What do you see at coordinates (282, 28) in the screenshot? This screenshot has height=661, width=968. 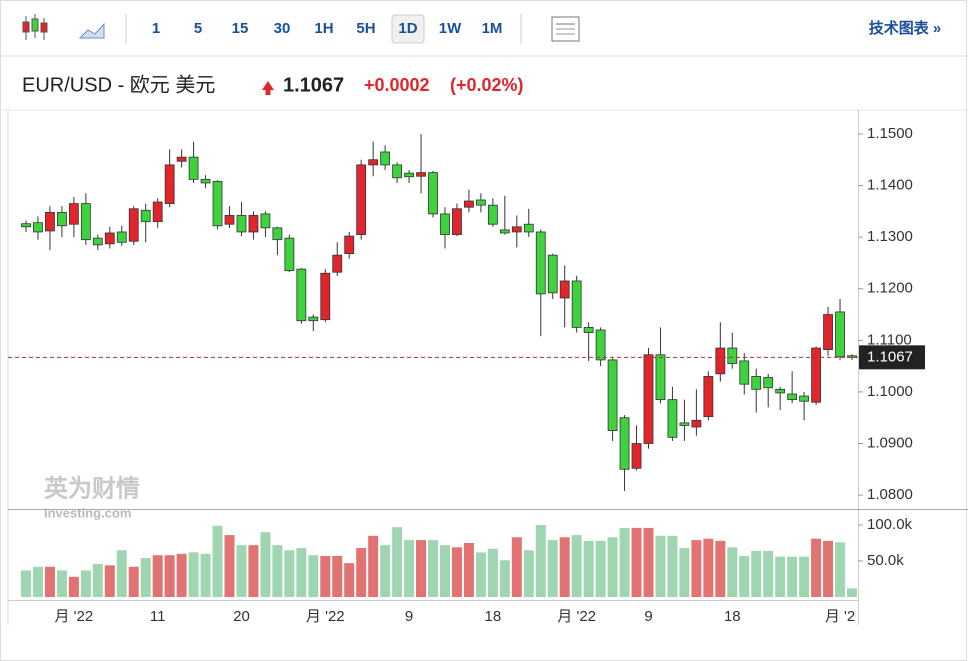 I see `interval-button: 30` at bounding box center [282, 28].